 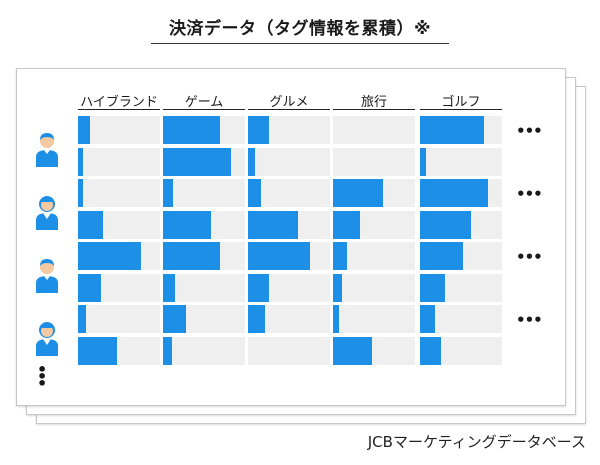 I want to click on column-header: 旅行, so click(x=374, y=100).